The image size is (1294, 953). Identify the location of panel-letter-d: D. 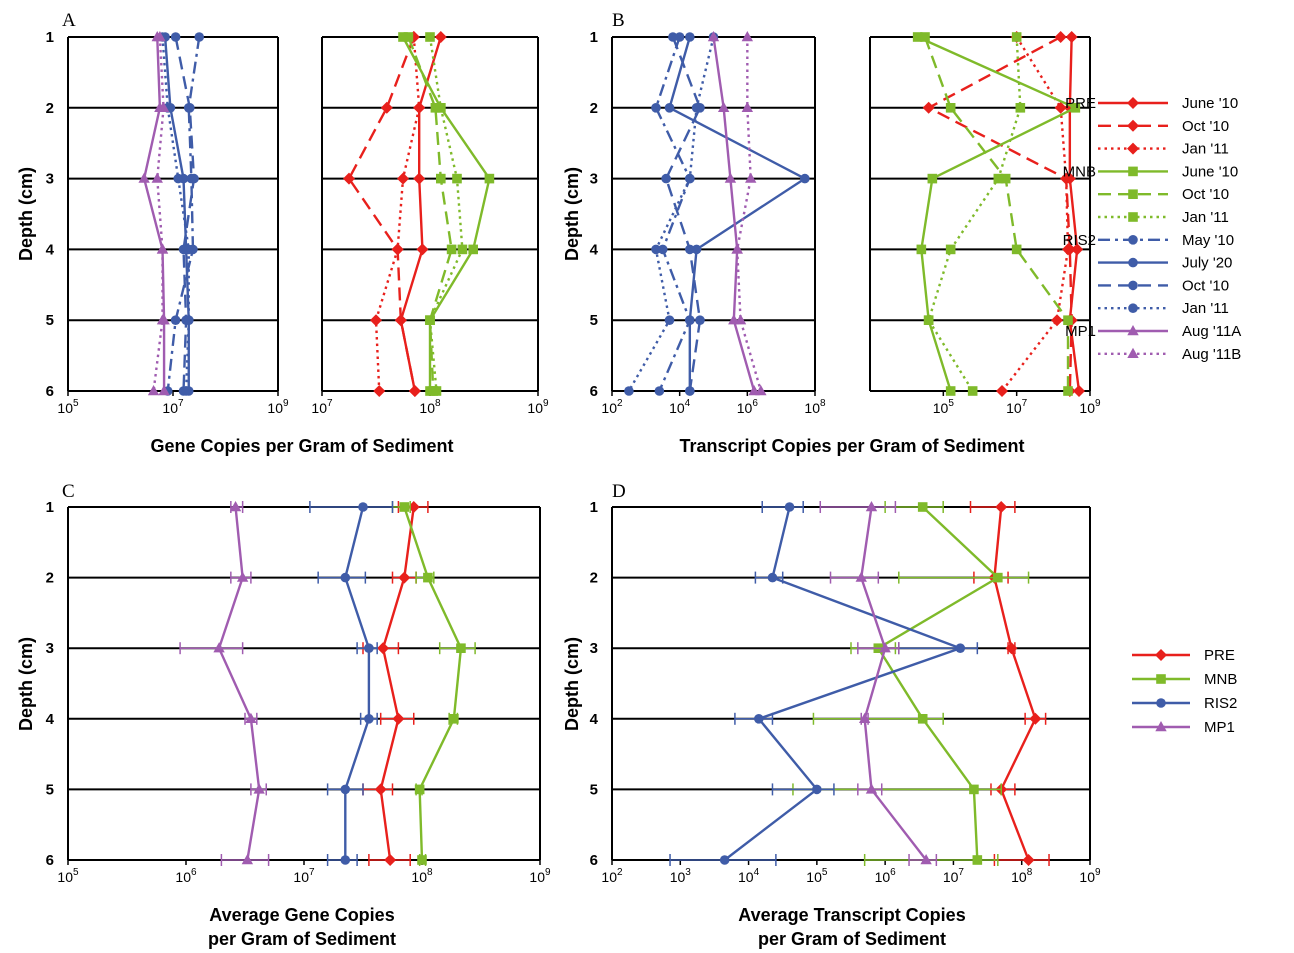
(619, 491).